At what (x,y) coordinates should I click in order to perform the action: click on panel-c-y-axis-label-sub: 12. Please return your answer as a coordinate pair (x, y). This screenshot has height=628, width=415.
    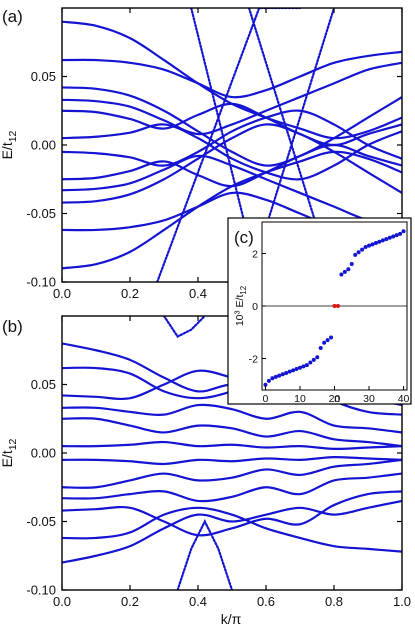
    Looking at the image, I should click on (243, 290).